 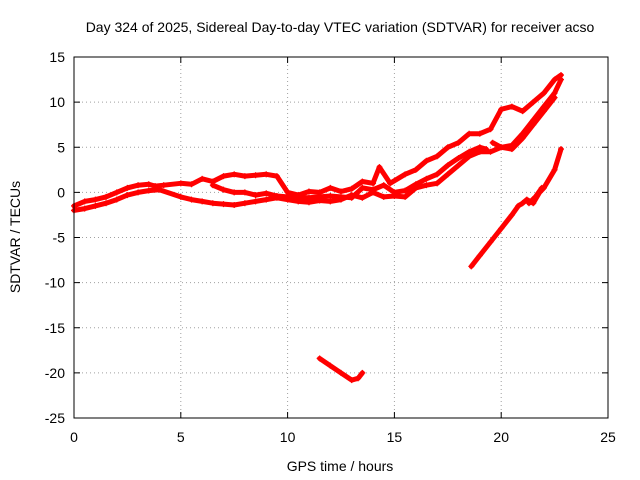 I want to click on x-tick-label: 15, so click(x=395, y=437).